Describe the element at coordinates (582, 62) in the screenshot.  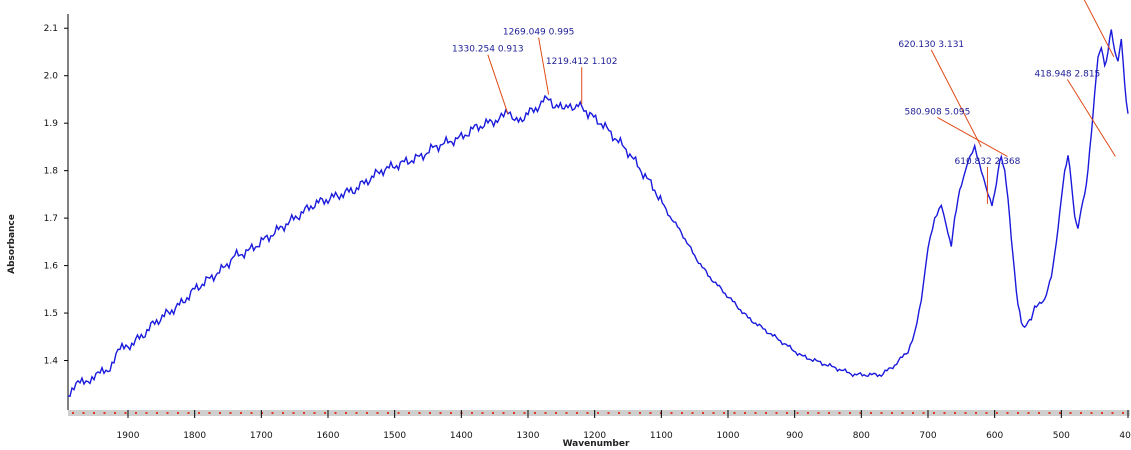
I see `peak-label: 1219.412 1.102` at that location.